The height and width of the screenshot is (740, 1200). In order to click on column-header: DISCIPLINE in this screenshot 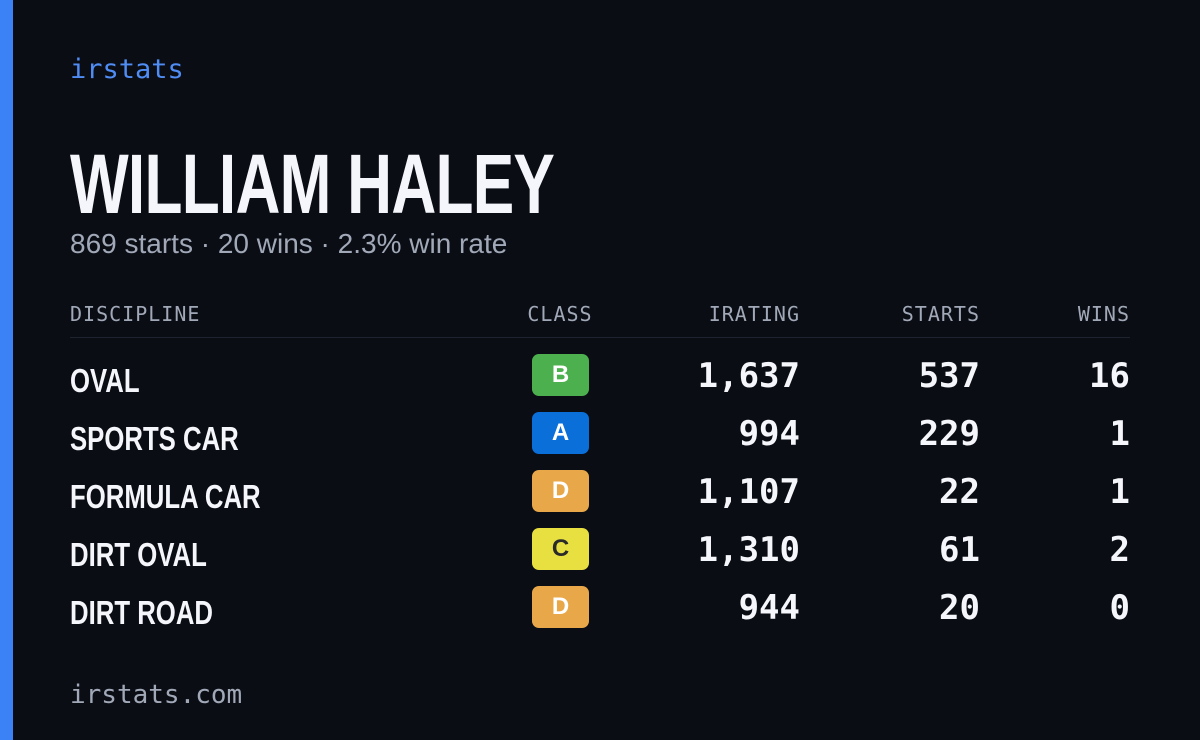, I will do `click(135, 314)`.